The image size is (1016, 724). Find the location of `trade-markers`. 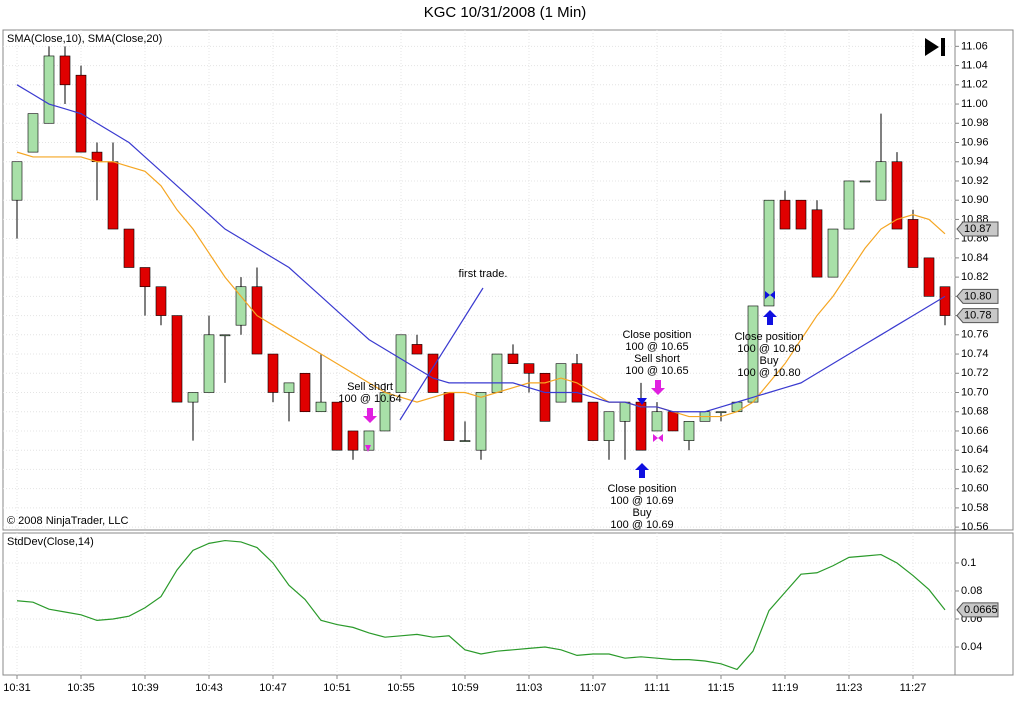

trade-markers is located at coordinates (570, 382).